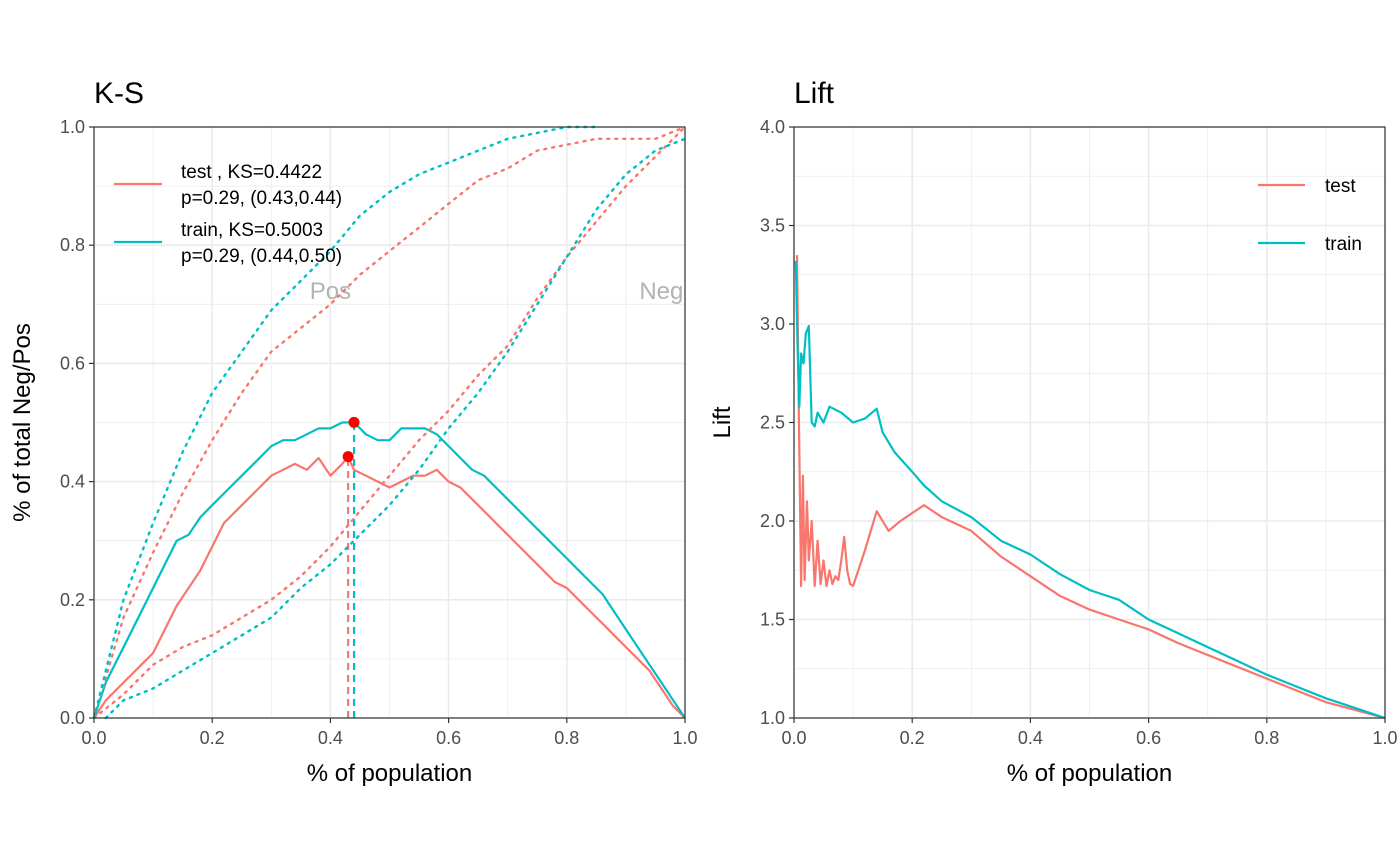 Image resolution: width=1400 pixels, height=866 pixels. Describe the element at coordinates (772, 521) in the screenshot. I see `y-tick-label: 2.0` at that location.